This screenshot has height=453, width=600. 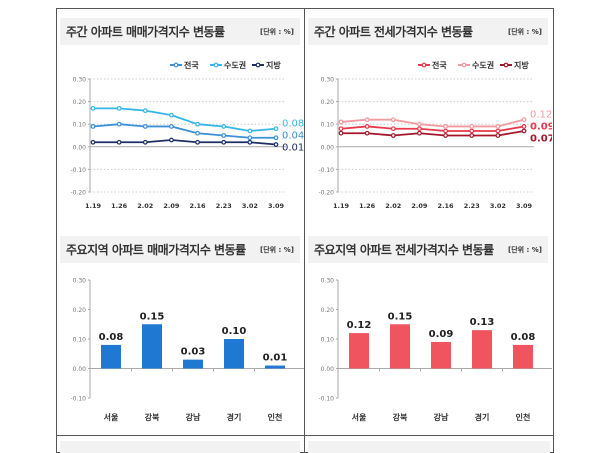 What do you see at coordinates (541, 139) in the screenshot?
I see `end-value-label: 0.07` at bounding box center [541, 139].